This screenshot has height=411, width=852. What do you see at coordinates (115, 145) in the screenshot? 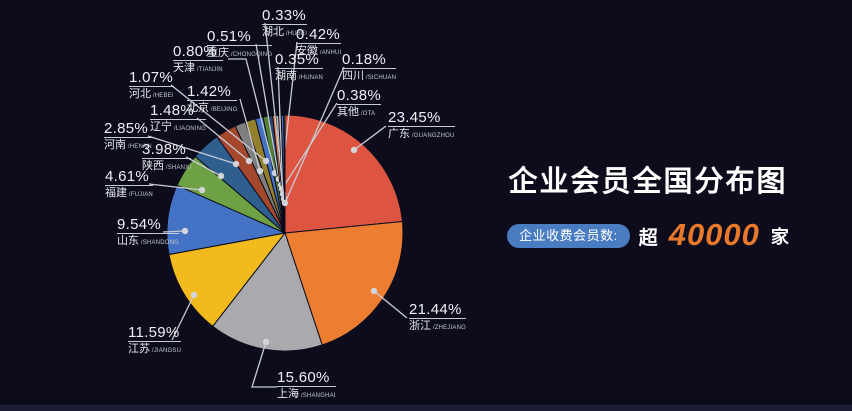
I see `province-name: 河南` at bounding box center [115, 145].